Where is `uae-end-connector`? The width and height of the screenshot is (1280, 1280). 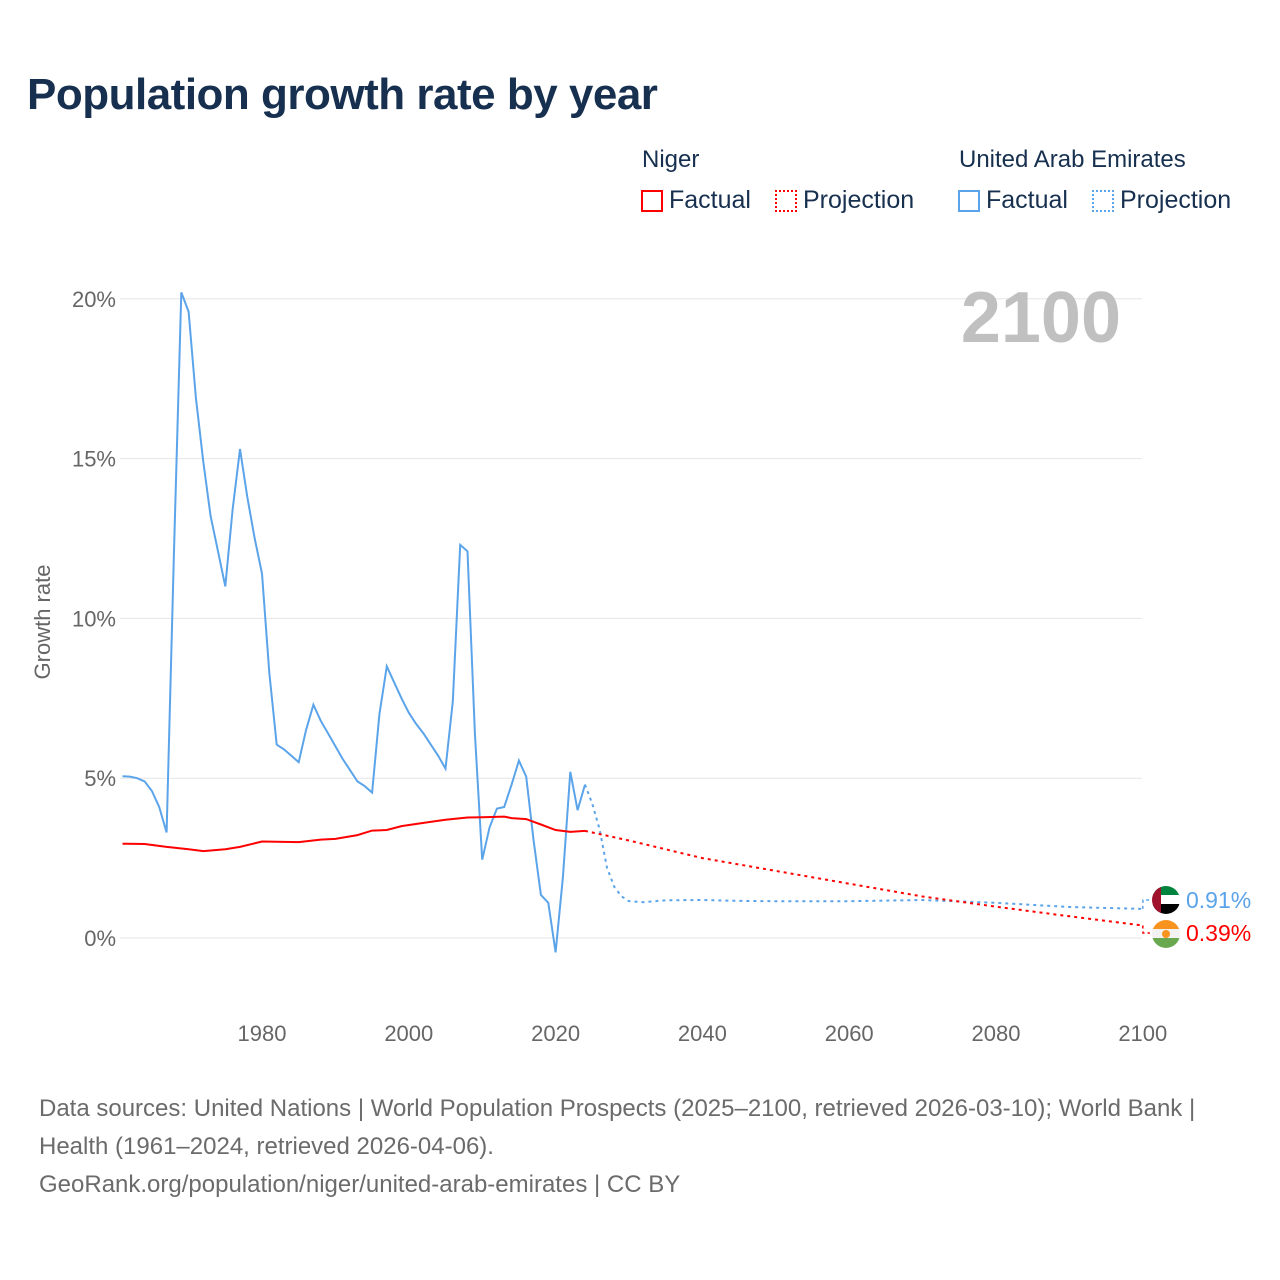 uae-end-connector is located at coordinates (1146, 904).